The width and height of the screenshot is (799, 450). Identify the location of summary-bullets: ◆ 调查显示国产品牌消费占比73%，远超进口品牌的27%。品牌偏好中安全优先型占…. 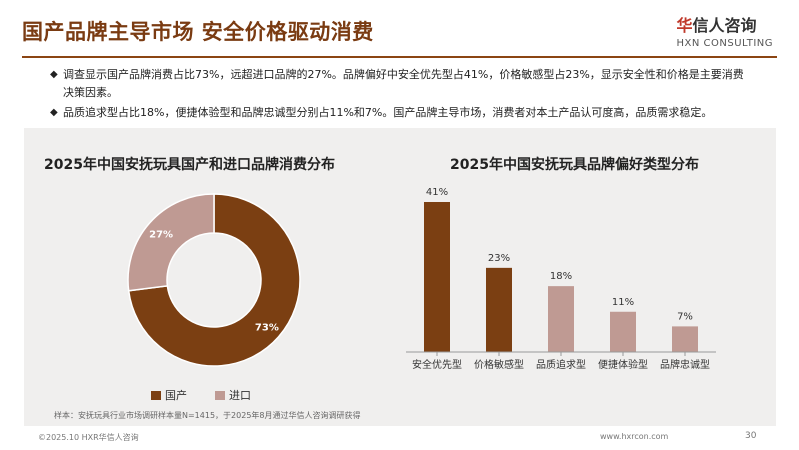
(401, 95).